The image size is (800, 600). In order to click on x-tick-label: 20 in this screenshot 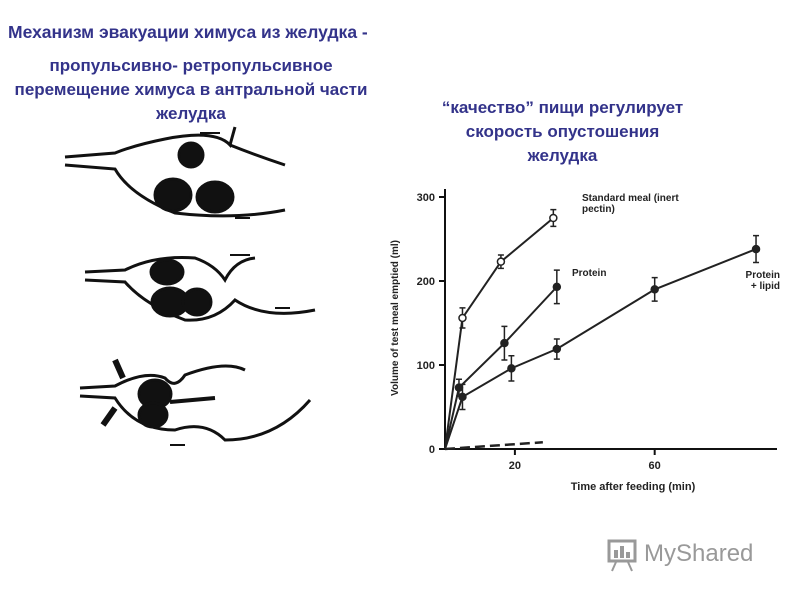, I will do `click(515, 466)`.